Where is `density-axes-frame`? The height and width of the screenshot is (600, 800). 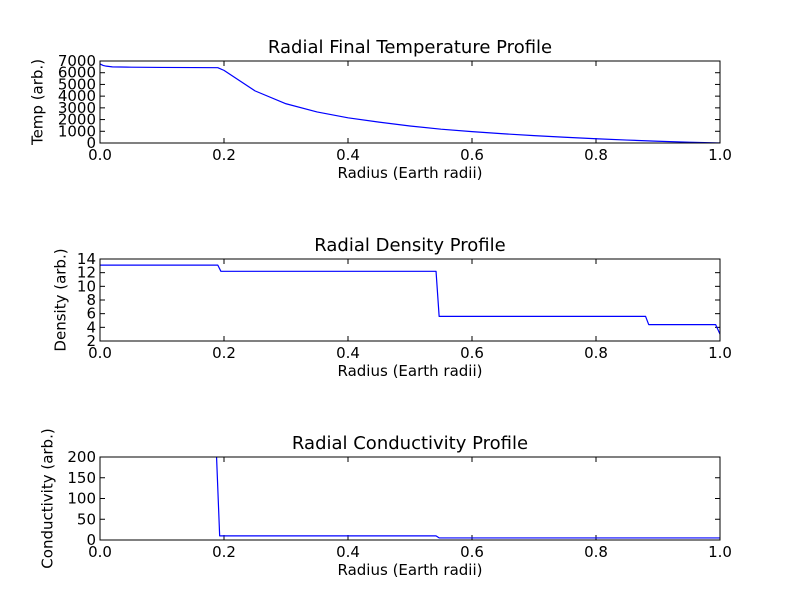 density-axes-frame is located at coordinates (410, 300).